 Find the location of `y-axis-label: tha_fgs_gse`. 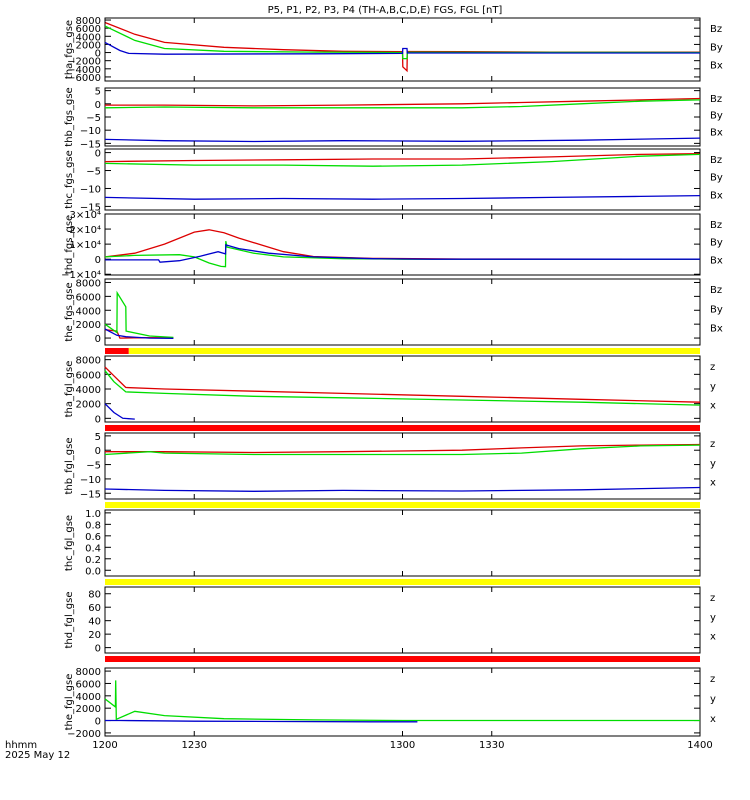

y-axis-label: tha_fgs_gse is located at coordinates (69, 49).